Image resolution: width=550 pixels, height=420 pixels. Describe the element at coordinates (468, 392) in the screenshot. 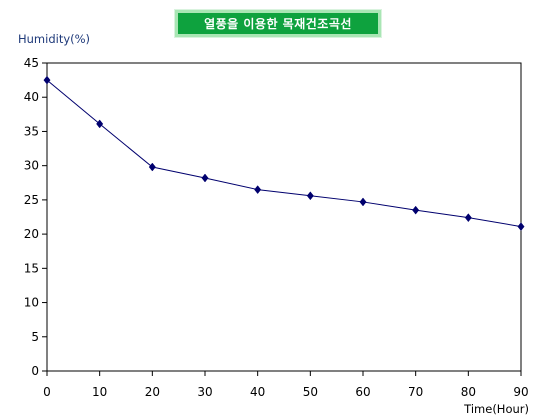

I see `x-tick-label: 80` at that location.